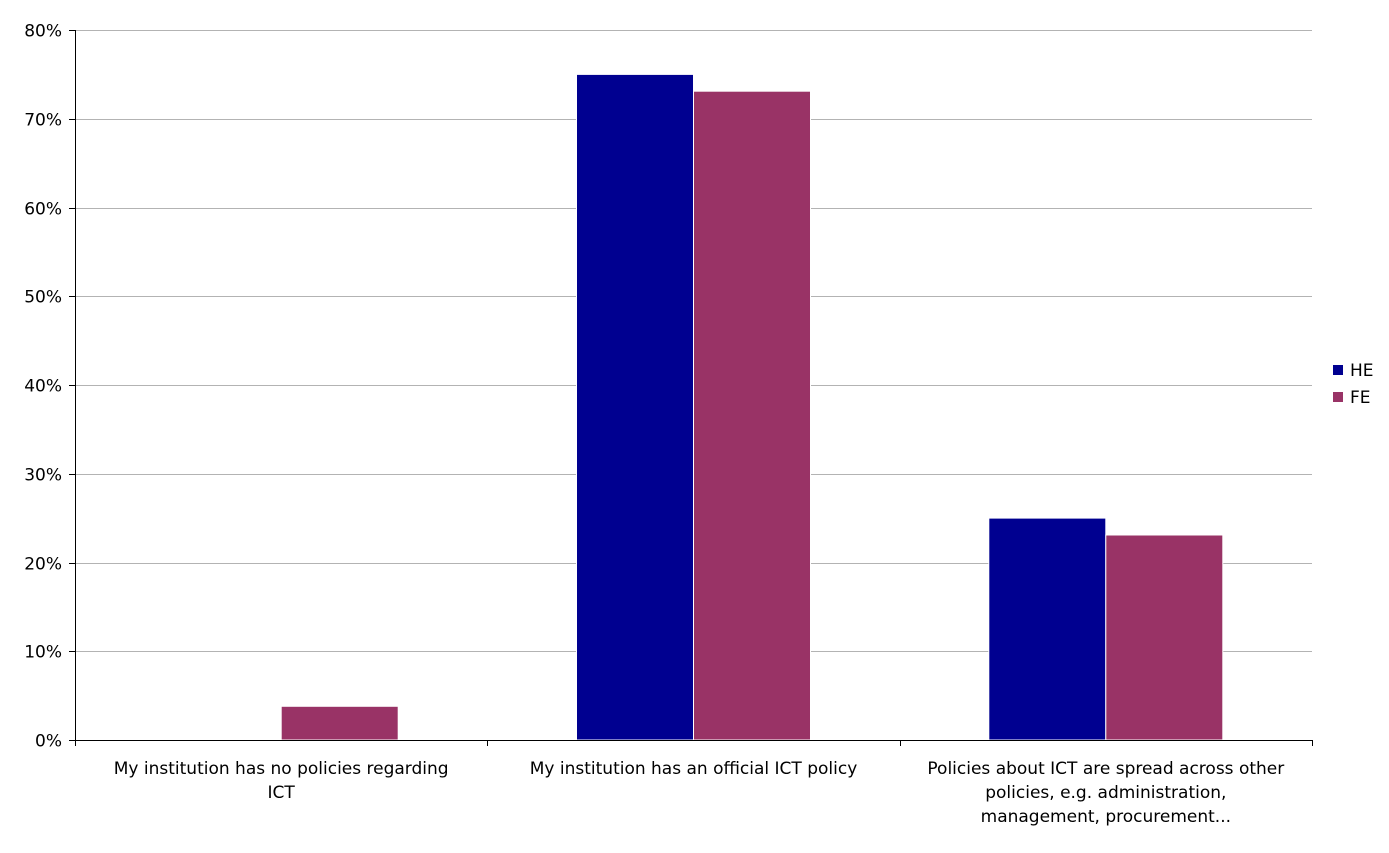 The width and height of the screenshot is (1389, 853). Describe the element at coordinates (1338, 397) in the screenshot. I see `legend-swatch-fe` at that location.